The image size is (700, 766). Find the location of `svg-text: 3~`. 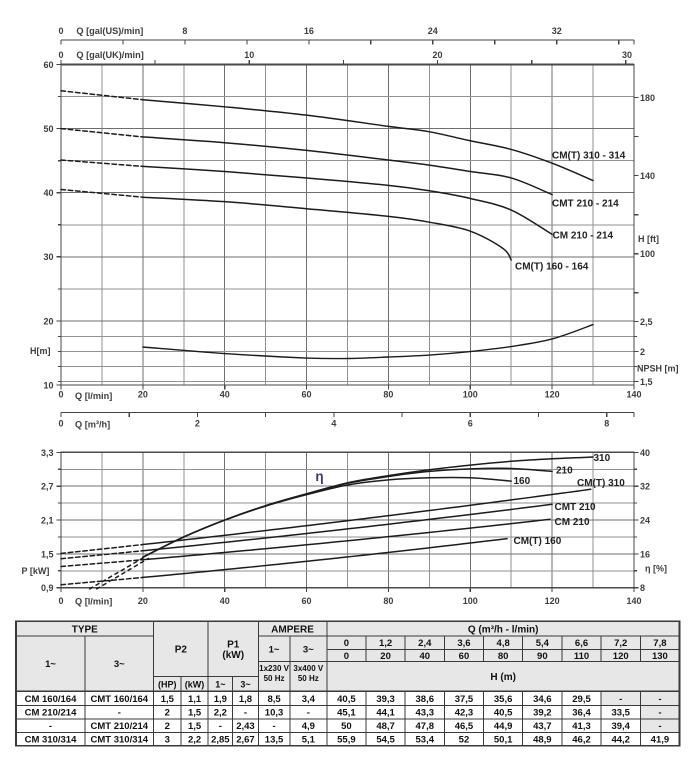

svg-text: 3~ is located at coordinates (245, 684).